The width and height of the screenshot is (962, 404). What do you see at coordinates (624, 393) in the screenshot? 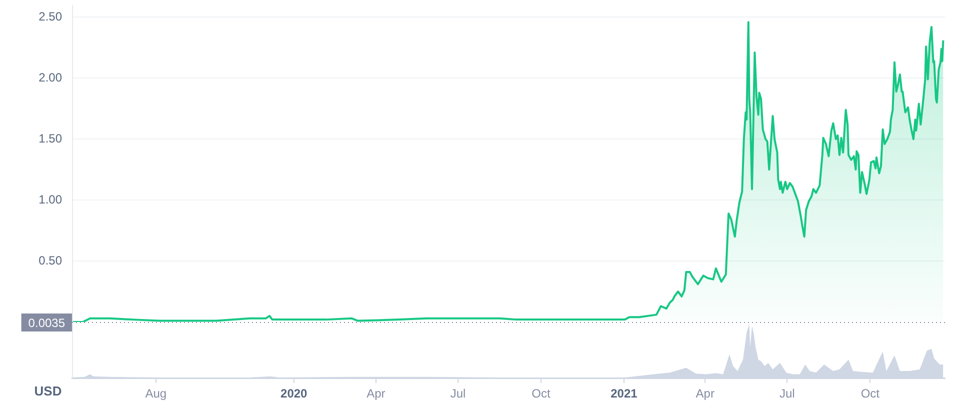
I see `x-tick-label: 2021` at bounding box center [624, 393].